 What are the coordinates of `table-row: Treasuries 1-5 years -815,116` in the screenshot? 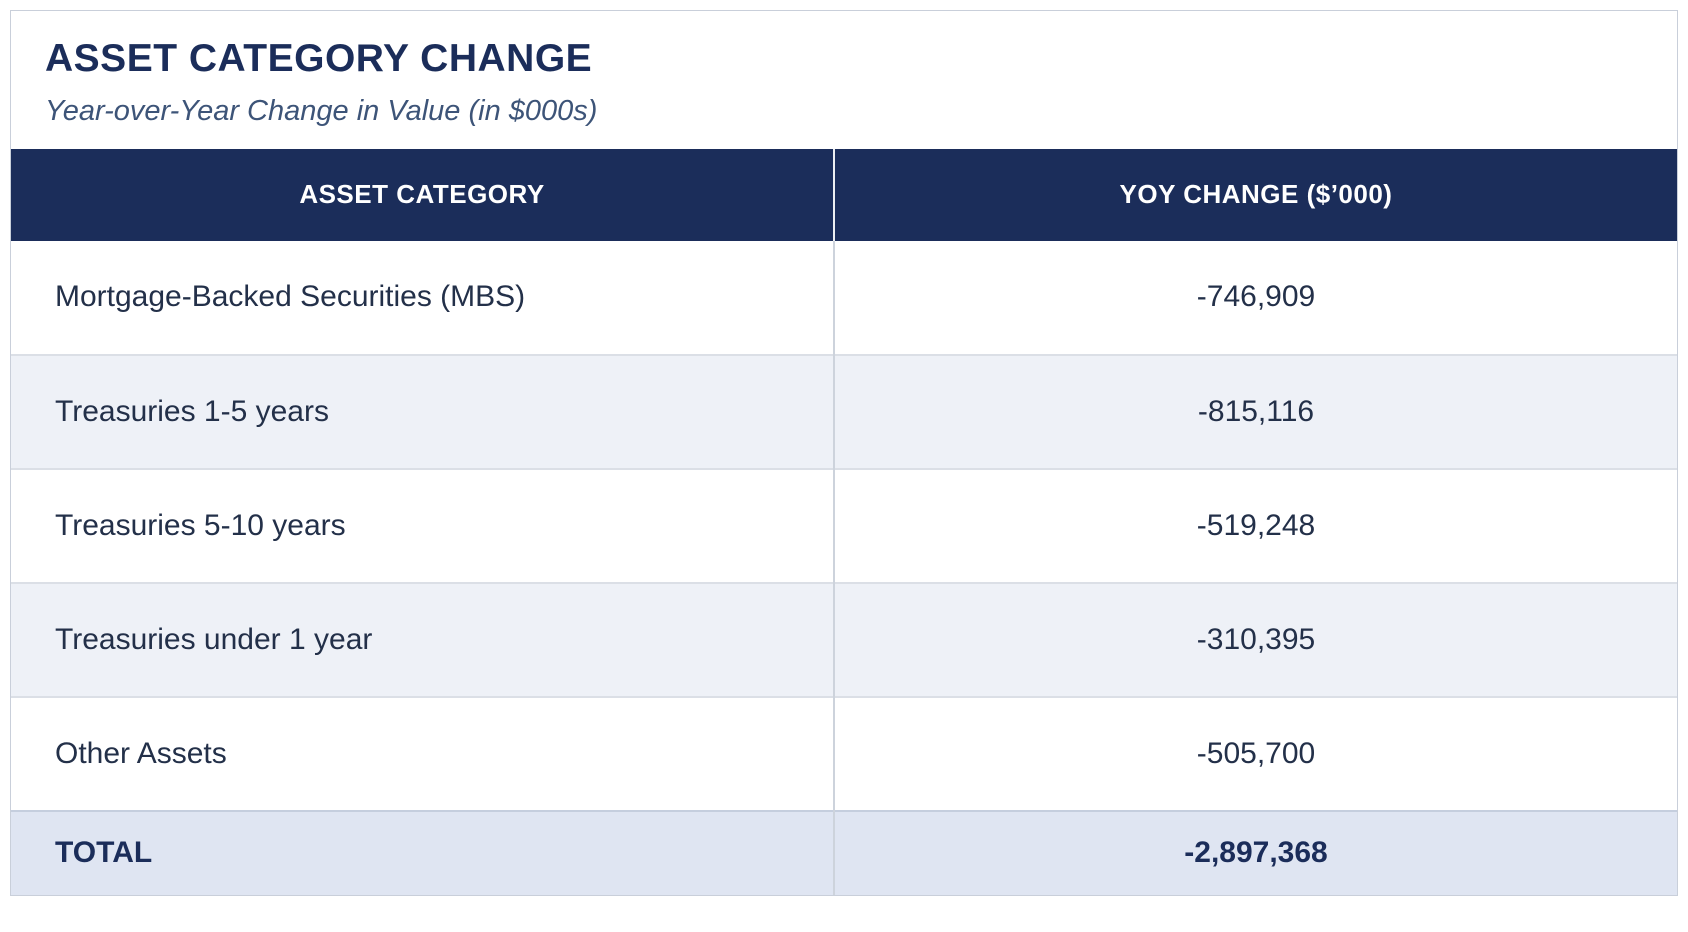 It's located at (844, 411).